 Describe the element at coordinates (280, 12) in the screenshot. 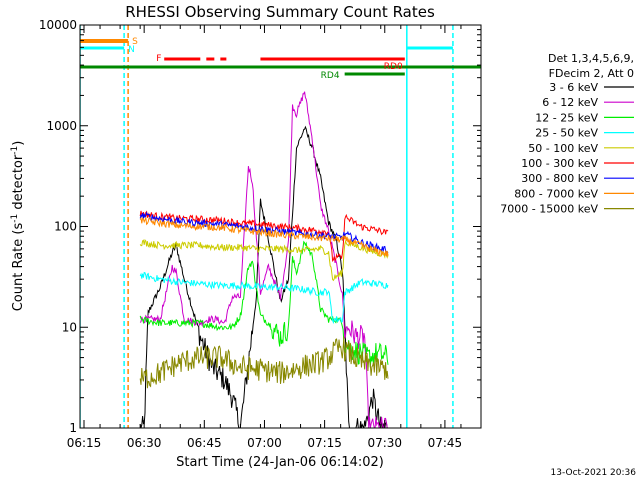

I see `chart-title: RHESSI Observing Summary Count Rates` at that location.